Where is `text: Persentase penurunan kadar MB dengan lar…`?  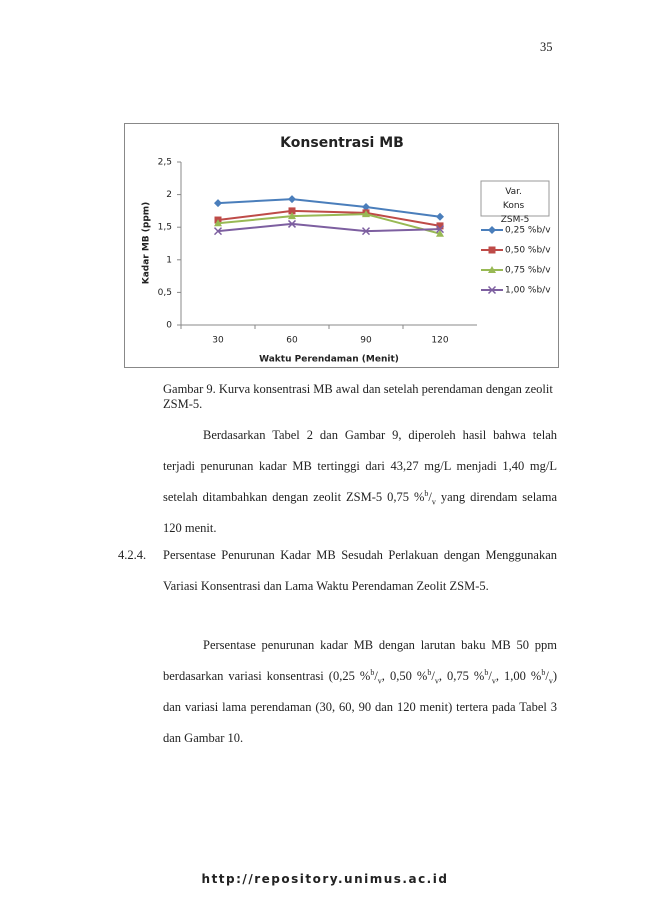 text: Persentase penurunan kadar MB dengan lar… is located at coordinates (360, 660).